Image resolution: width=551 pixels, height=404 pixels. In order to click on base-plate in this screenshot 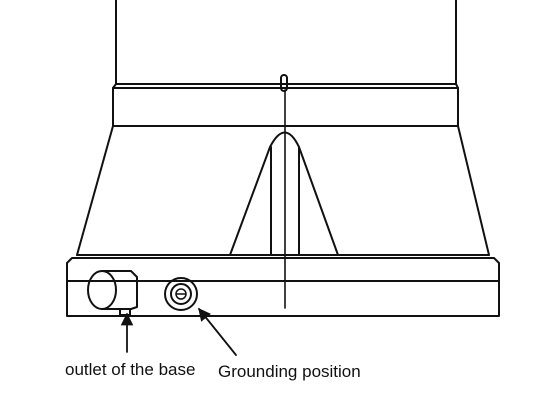, I will do `click(283, 287)`.